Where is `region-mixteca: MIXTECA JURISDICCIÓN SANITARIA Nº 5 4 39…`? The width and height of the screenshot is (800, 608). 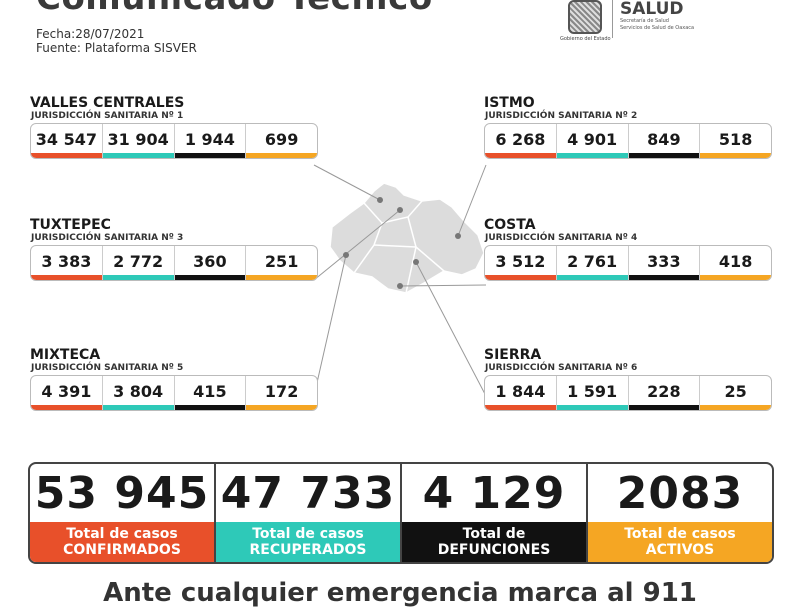 region-mixteca: MIXTECA JURISDICCIÓN SANITARIA Nº 5 4 39… is located at coordinates (174, 379).